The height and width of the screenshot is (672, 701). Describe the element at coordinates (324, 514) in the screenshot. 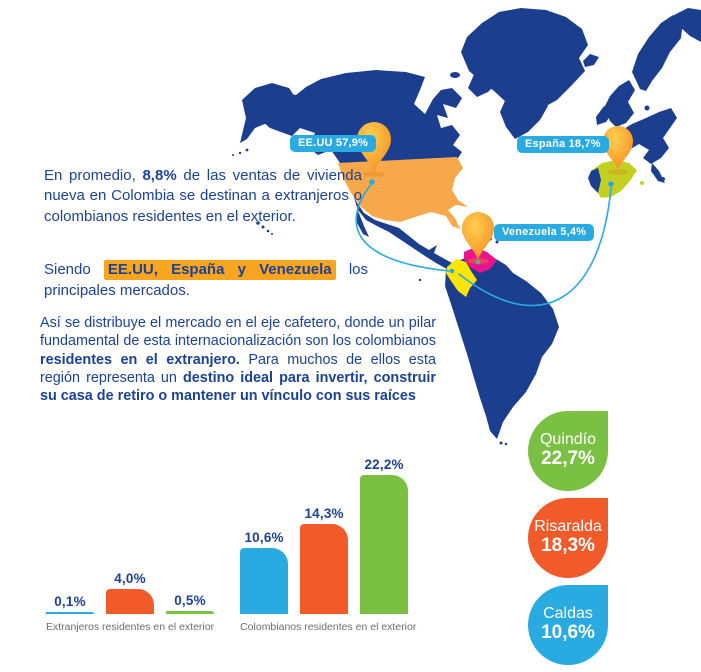

I see `bar-value-label: 14,3%` at that location.